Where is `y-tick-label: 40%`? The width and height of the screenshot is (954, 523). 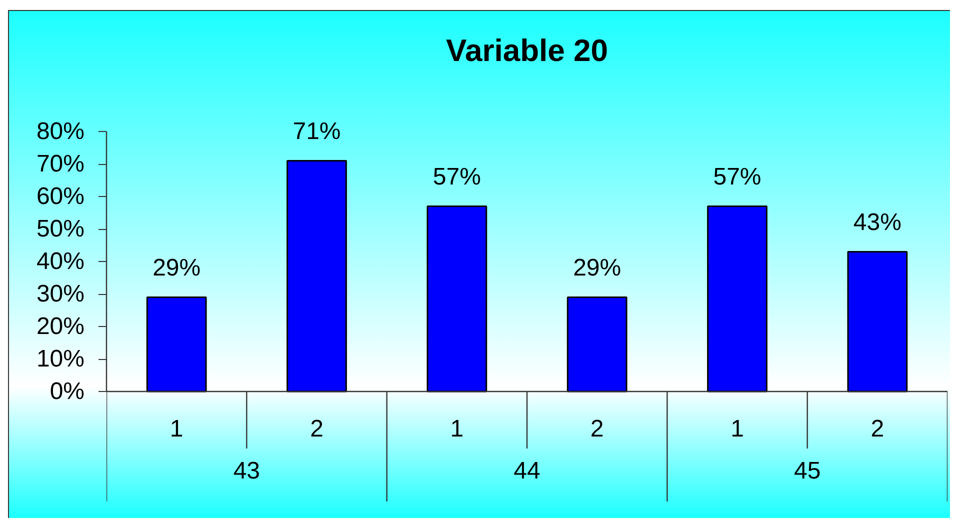
y-tick-label: 40% is located at coordinates (60, 261).